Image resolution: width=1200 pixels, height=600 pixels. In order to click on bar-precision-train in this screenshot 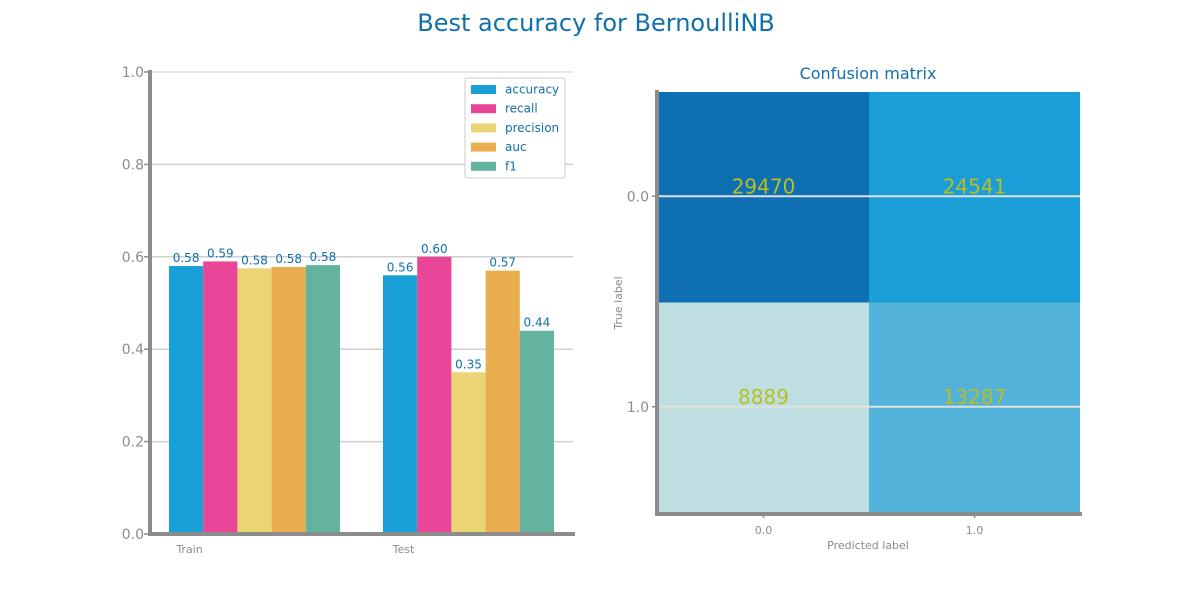, I will do `click(254, 401)`.